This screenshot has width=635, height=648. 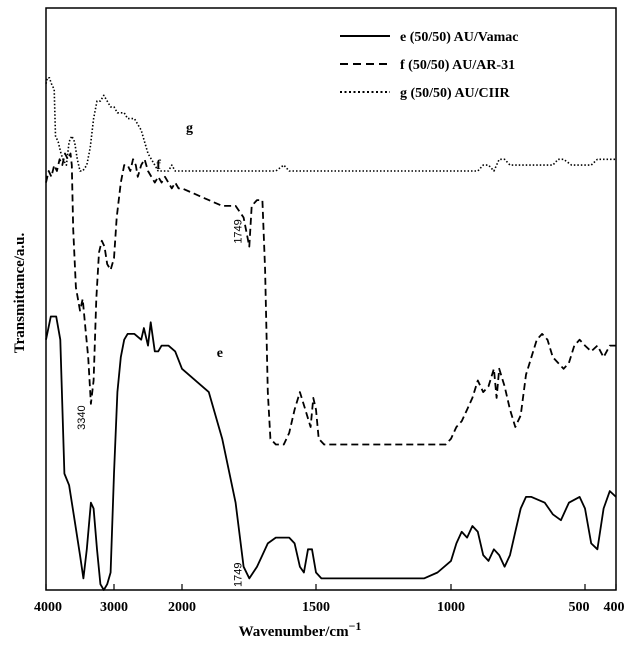 I want to click on y-axis-title: Transmittance/a.u., so click(x=20, y=292).